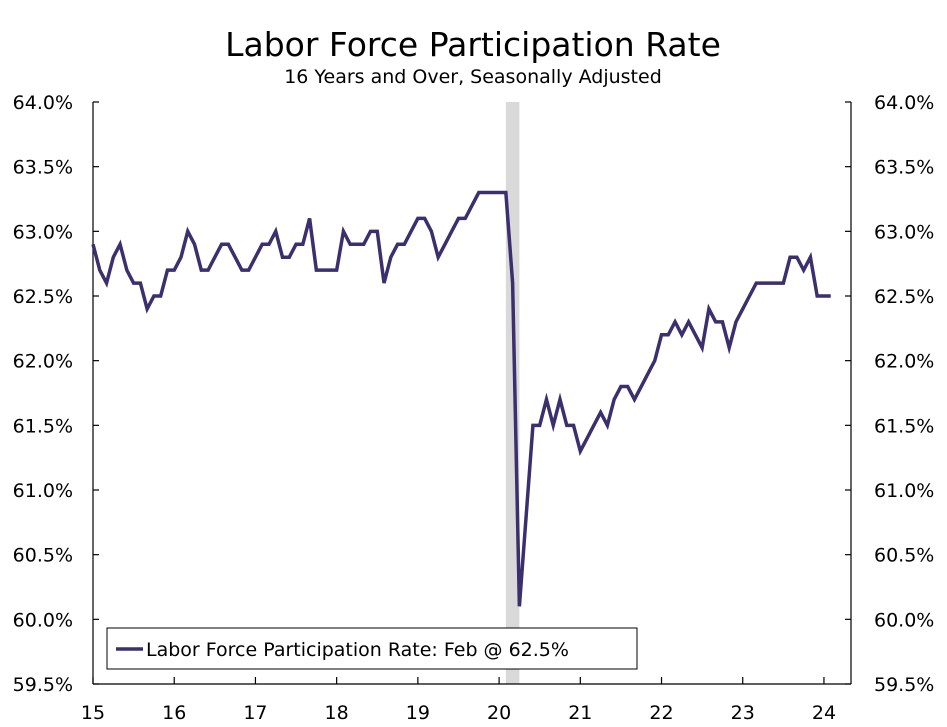  What do you see at coordinates (473, 44) in the screenshot?
I see `chart-title: Labor Force Participation Rate` at bounding box center [473, 44].